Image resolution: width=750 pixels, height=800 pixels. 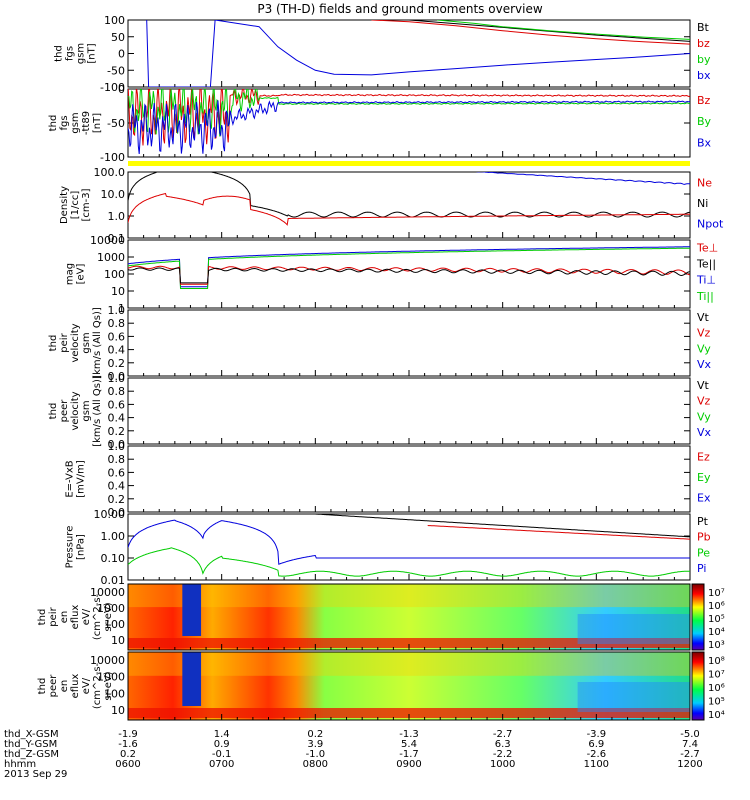 What do you see at coordinates (690, 734) in the screenshot?
I see `footer-value: -5.0` at bounding box center [690, 734].